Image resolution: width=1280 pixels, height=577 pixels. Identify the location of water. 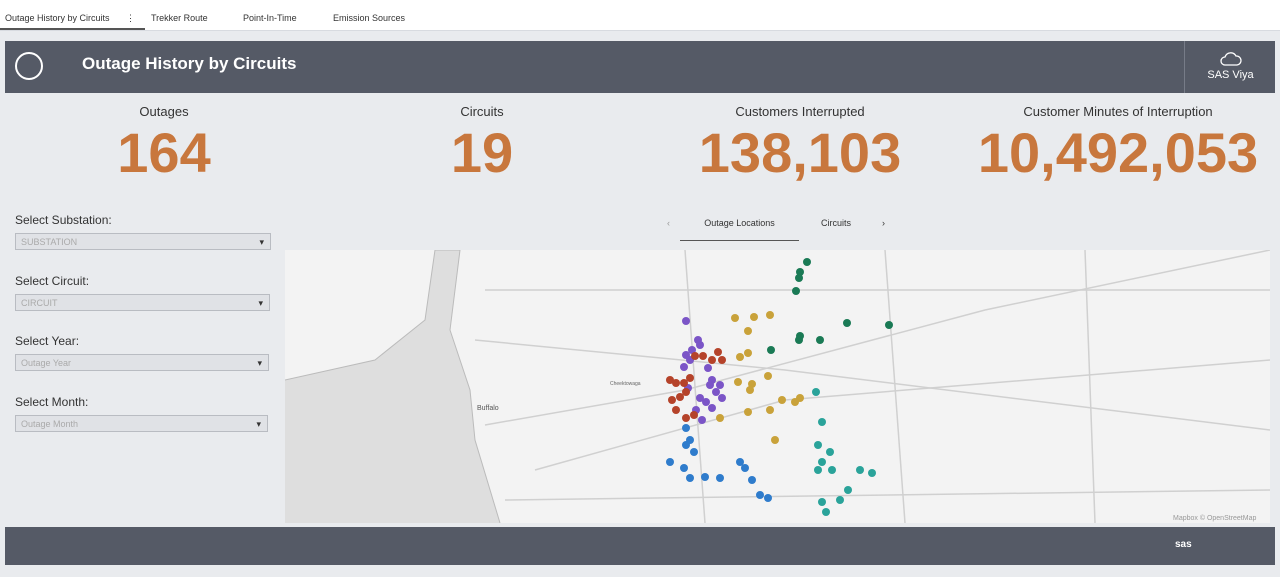
(392, 386).